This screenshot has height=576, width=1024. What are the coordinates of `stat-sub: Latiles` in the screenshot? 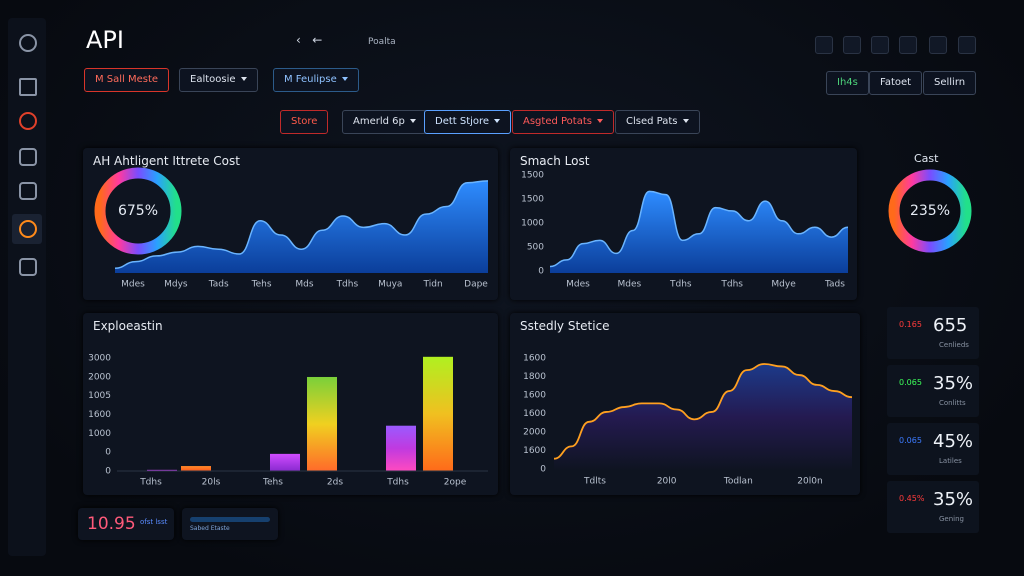 It's located at (950, 461).